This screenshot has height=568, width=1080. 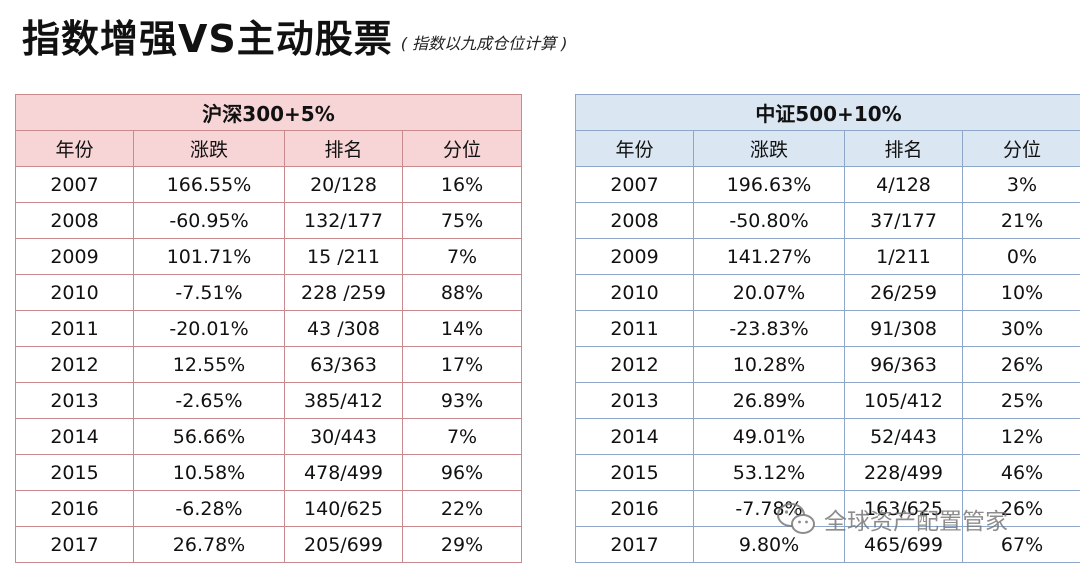 What do you see at coordinates (343, 436) in the screenshot?
I see `rank-cell: 30/443` at bounding box center [343, 436].